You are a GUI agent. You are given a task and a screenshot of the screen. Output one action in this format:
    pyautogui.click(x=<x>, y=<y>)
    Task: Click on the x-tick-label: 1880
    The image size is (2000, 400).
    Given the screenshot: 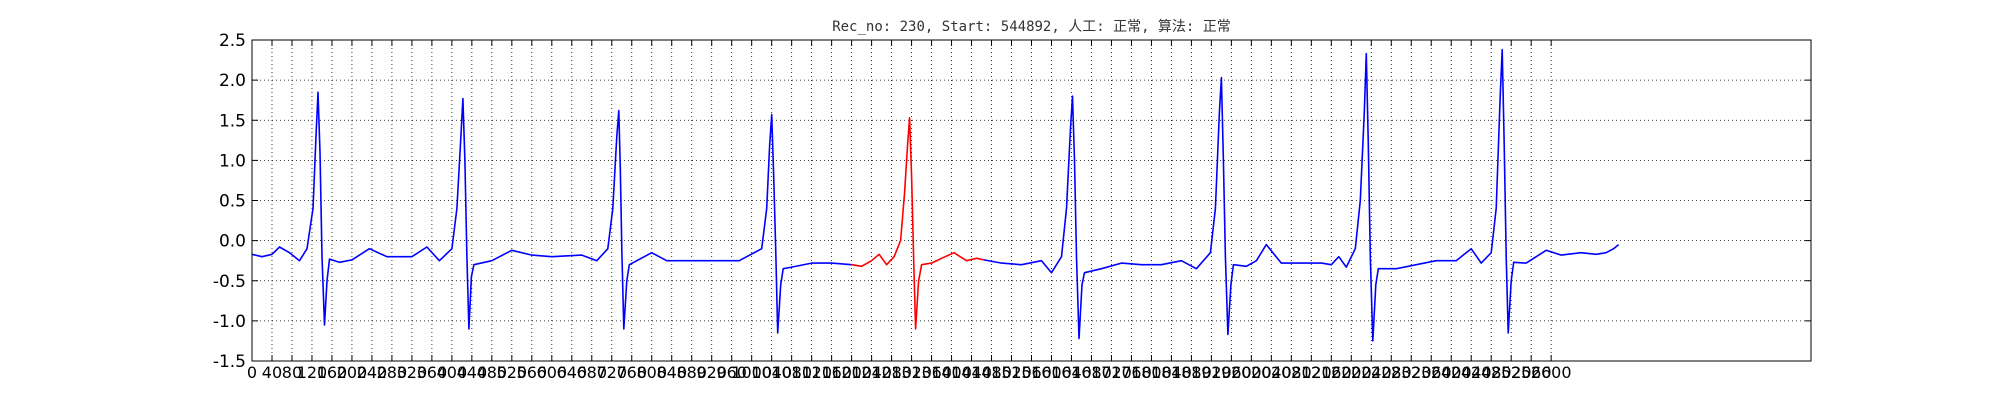 What is the action you would take?
    pyautogui.click(x=1191, y=372)
    